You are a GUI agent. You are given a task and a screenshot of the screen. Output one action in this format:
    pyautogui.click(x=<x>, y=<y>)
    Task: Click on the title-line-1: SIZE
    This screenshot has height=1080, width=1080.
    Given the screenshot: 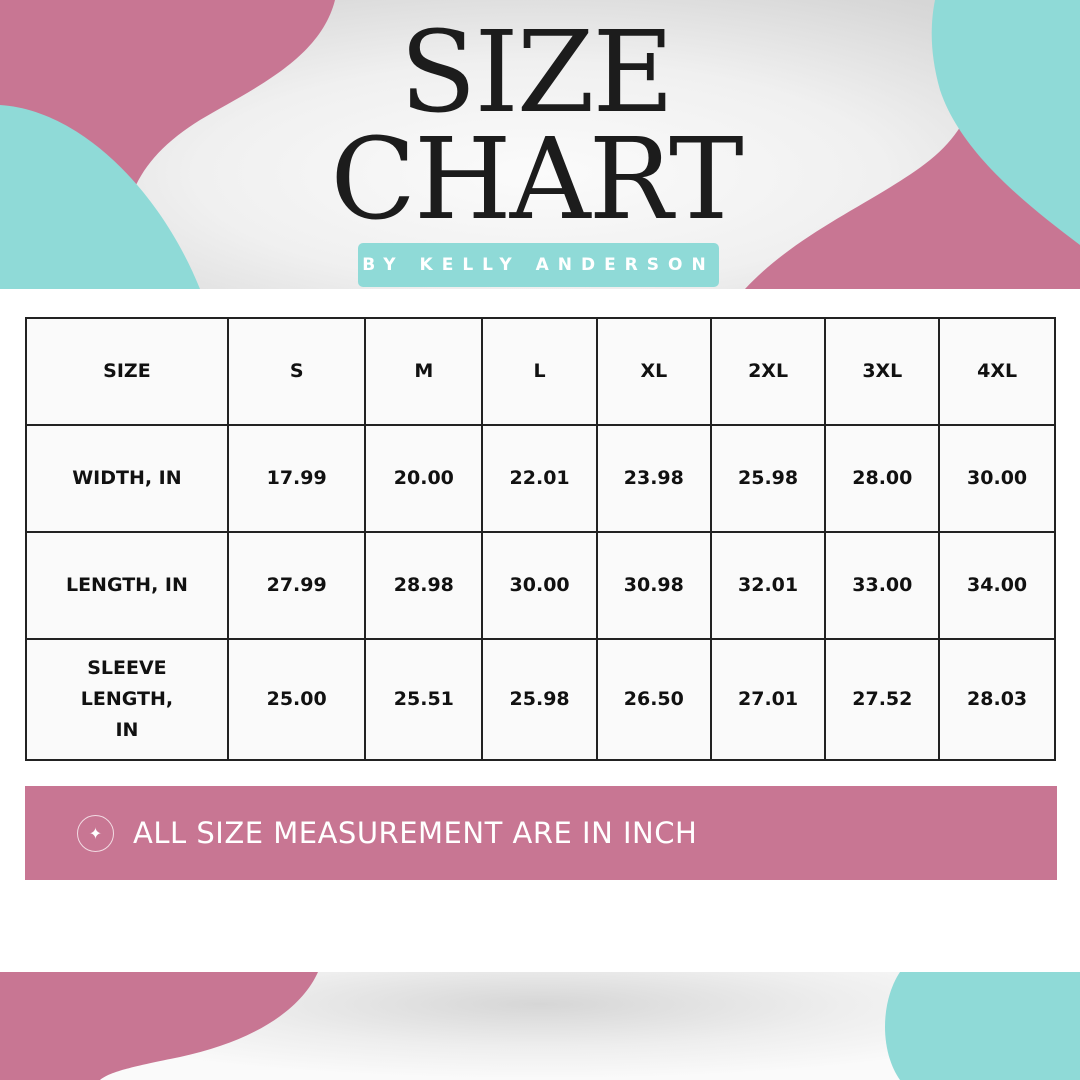 What is the action you would take?
    pyautogui.click(x=537, y=73)
    